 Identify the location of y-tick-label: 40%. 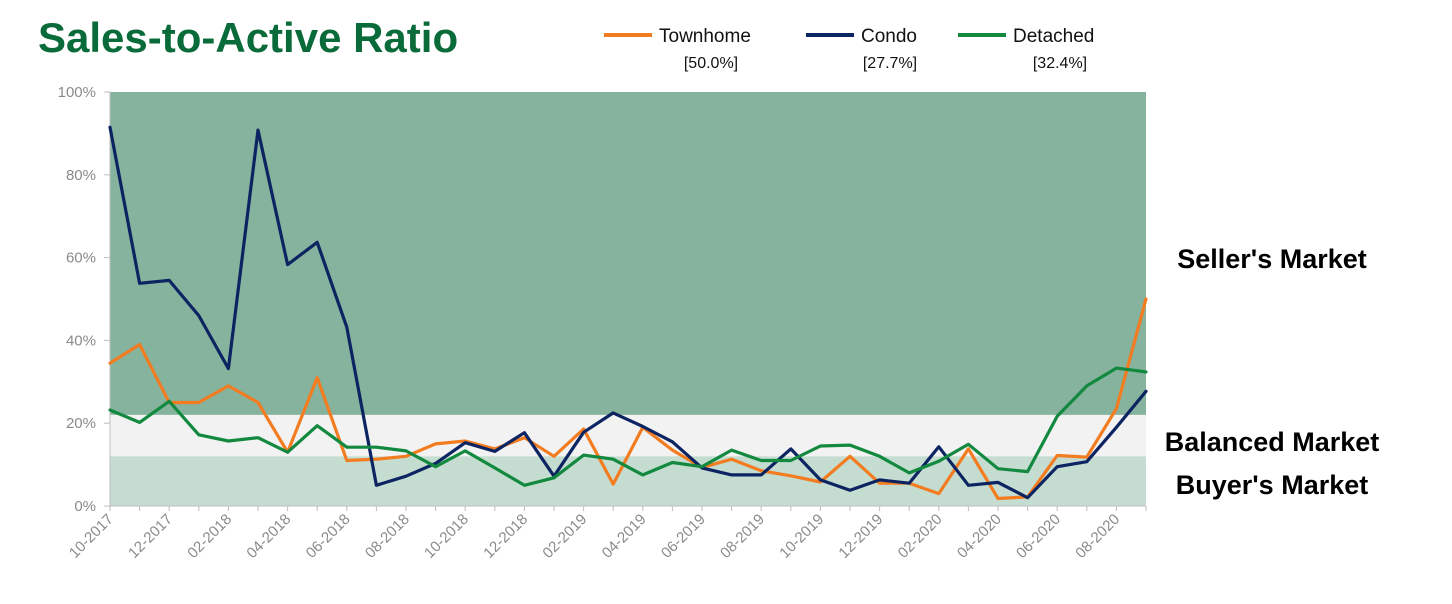
(81, 340).